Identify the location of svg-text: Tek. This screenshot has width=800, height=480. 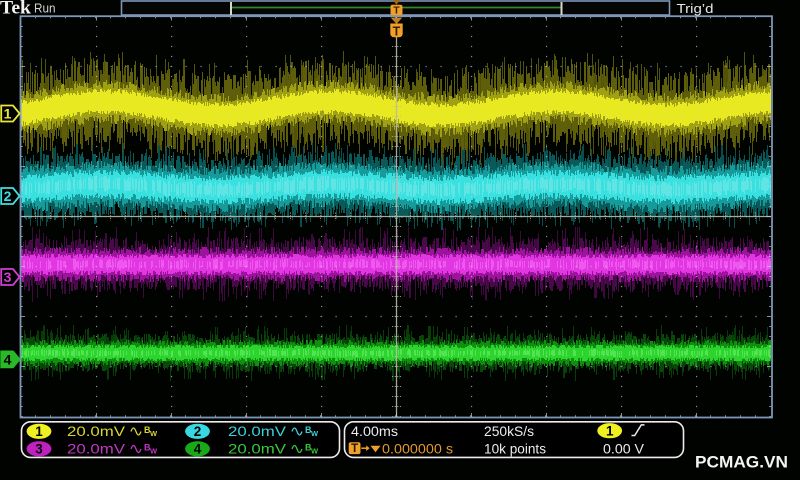
(15, 9).